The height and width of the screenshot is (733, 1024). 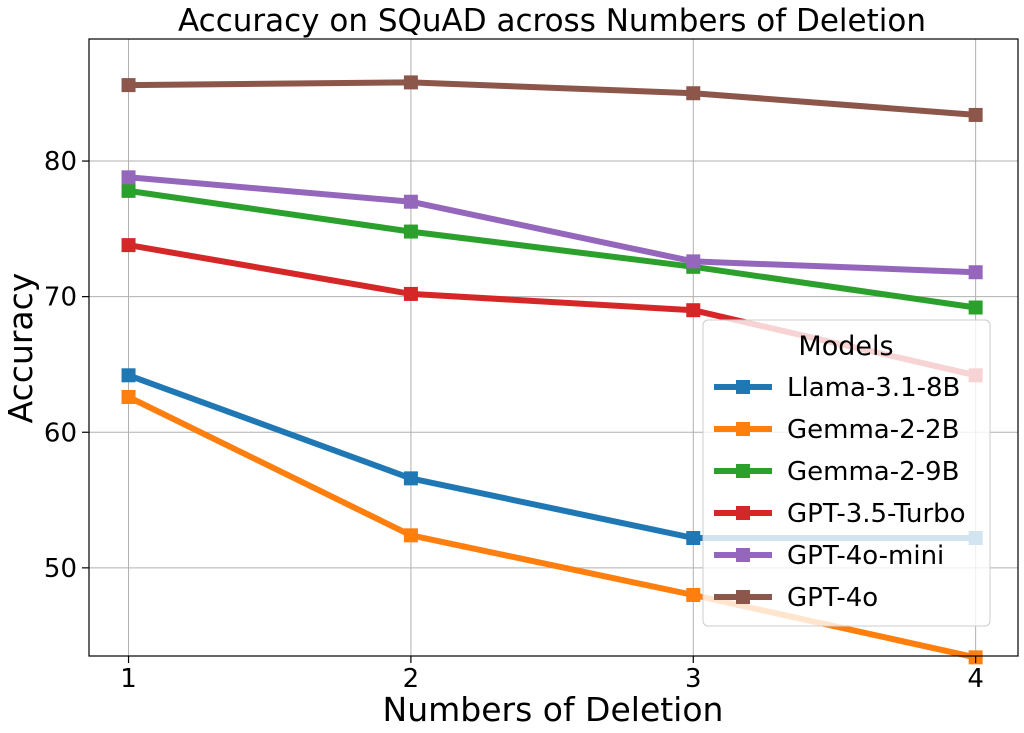 I want to click on x-tick-label: 2, so click(x=411, y=679).